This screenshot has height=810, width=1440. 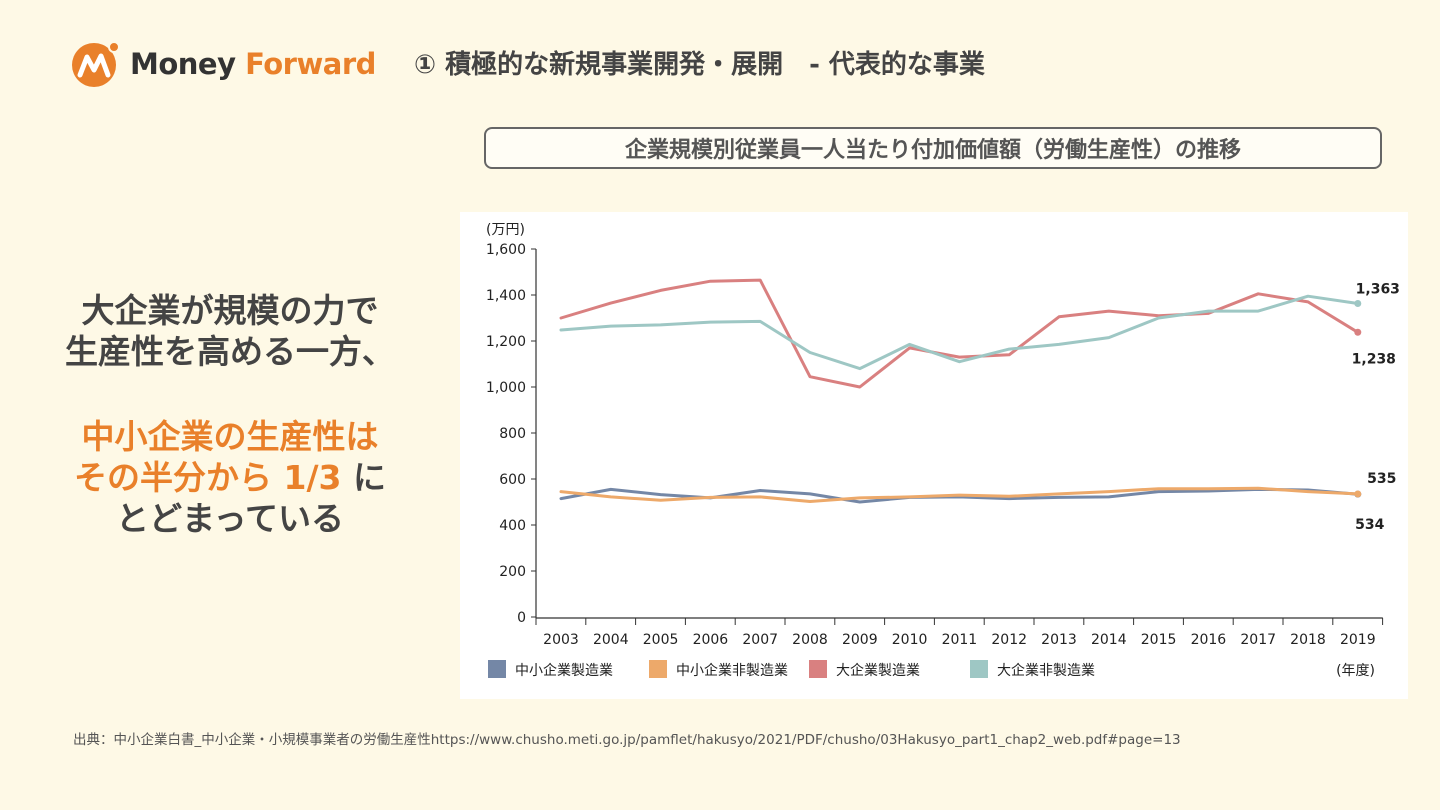 I want to click on logo-money-text: Money, so click(x=183, y=64).